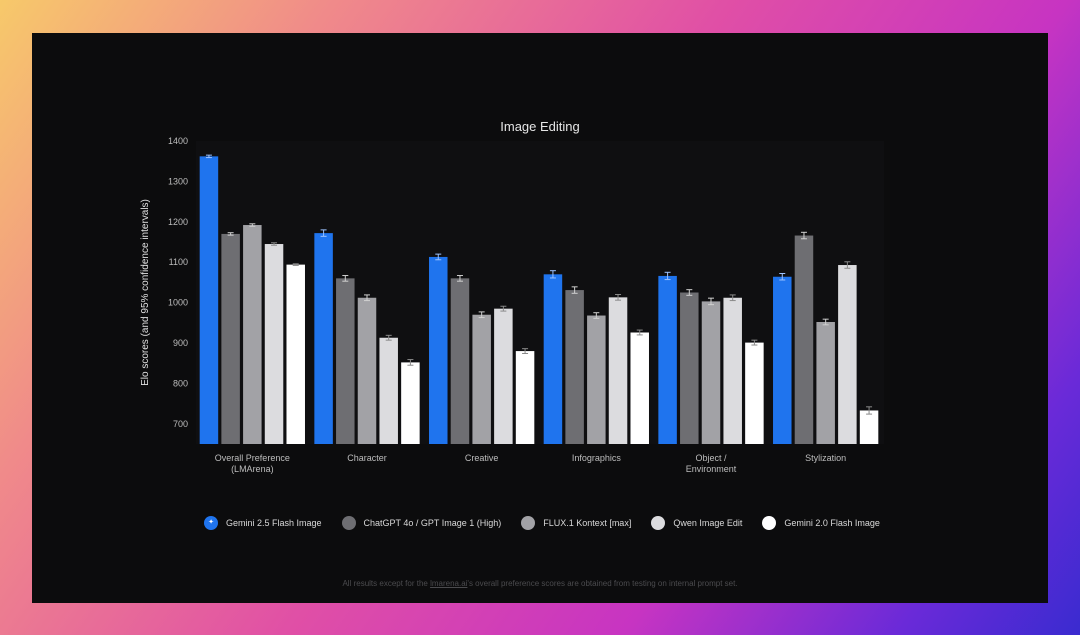  I want to click on y-tick-label: 1100, so click(178, 262).